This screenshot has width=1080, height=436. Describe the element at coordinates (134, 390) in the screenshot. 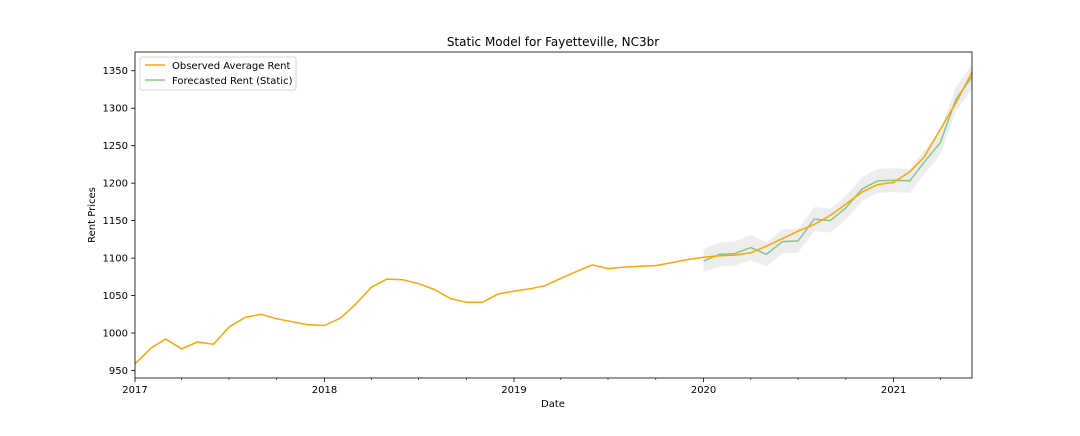

I see `x-tick-label: 2017` at that location.